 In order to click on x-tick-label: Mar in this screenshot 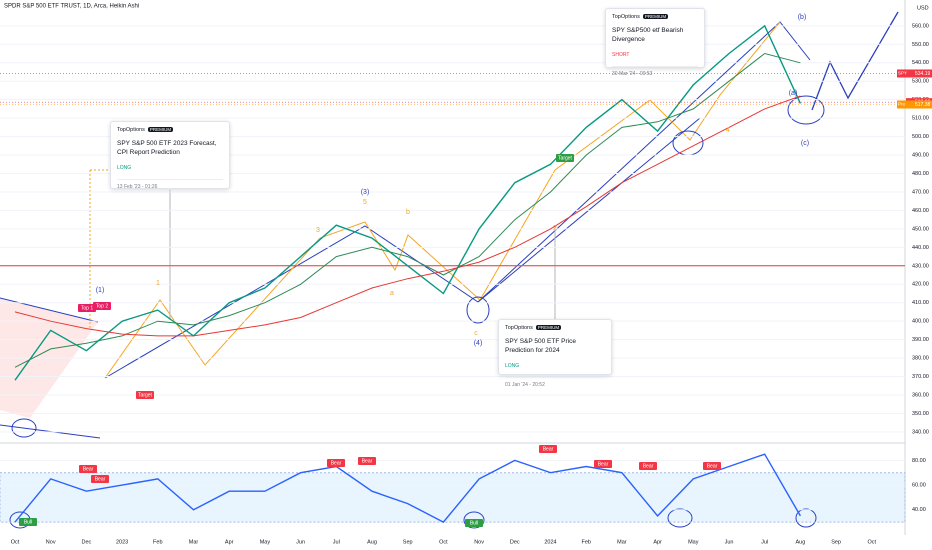, I will do `click(622, 542)`.